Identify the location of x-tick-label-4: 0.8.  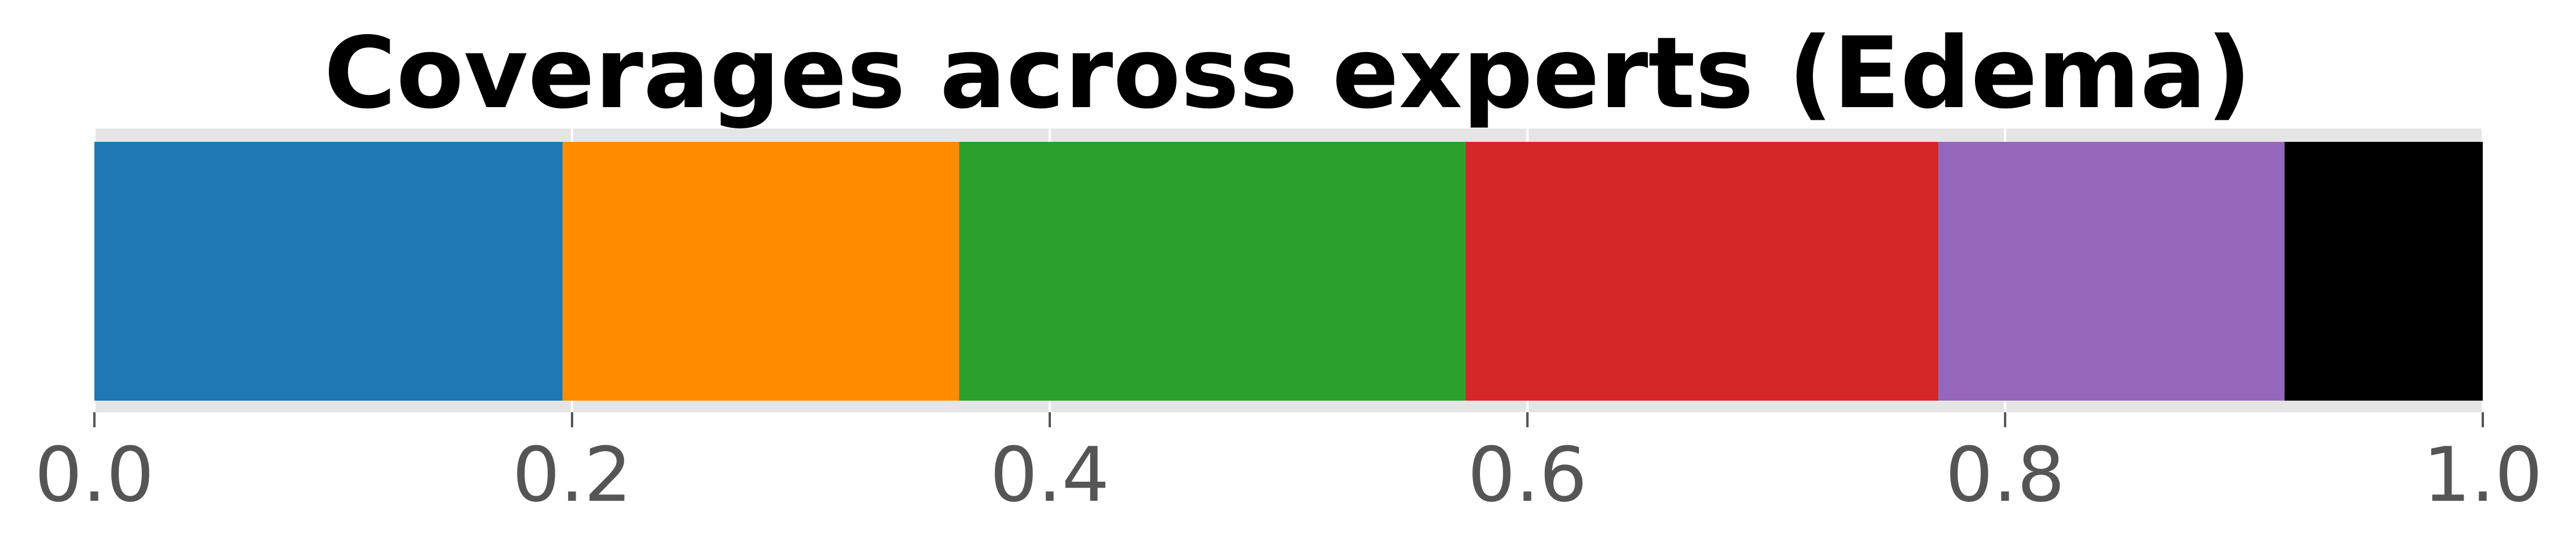
(2005, 475).